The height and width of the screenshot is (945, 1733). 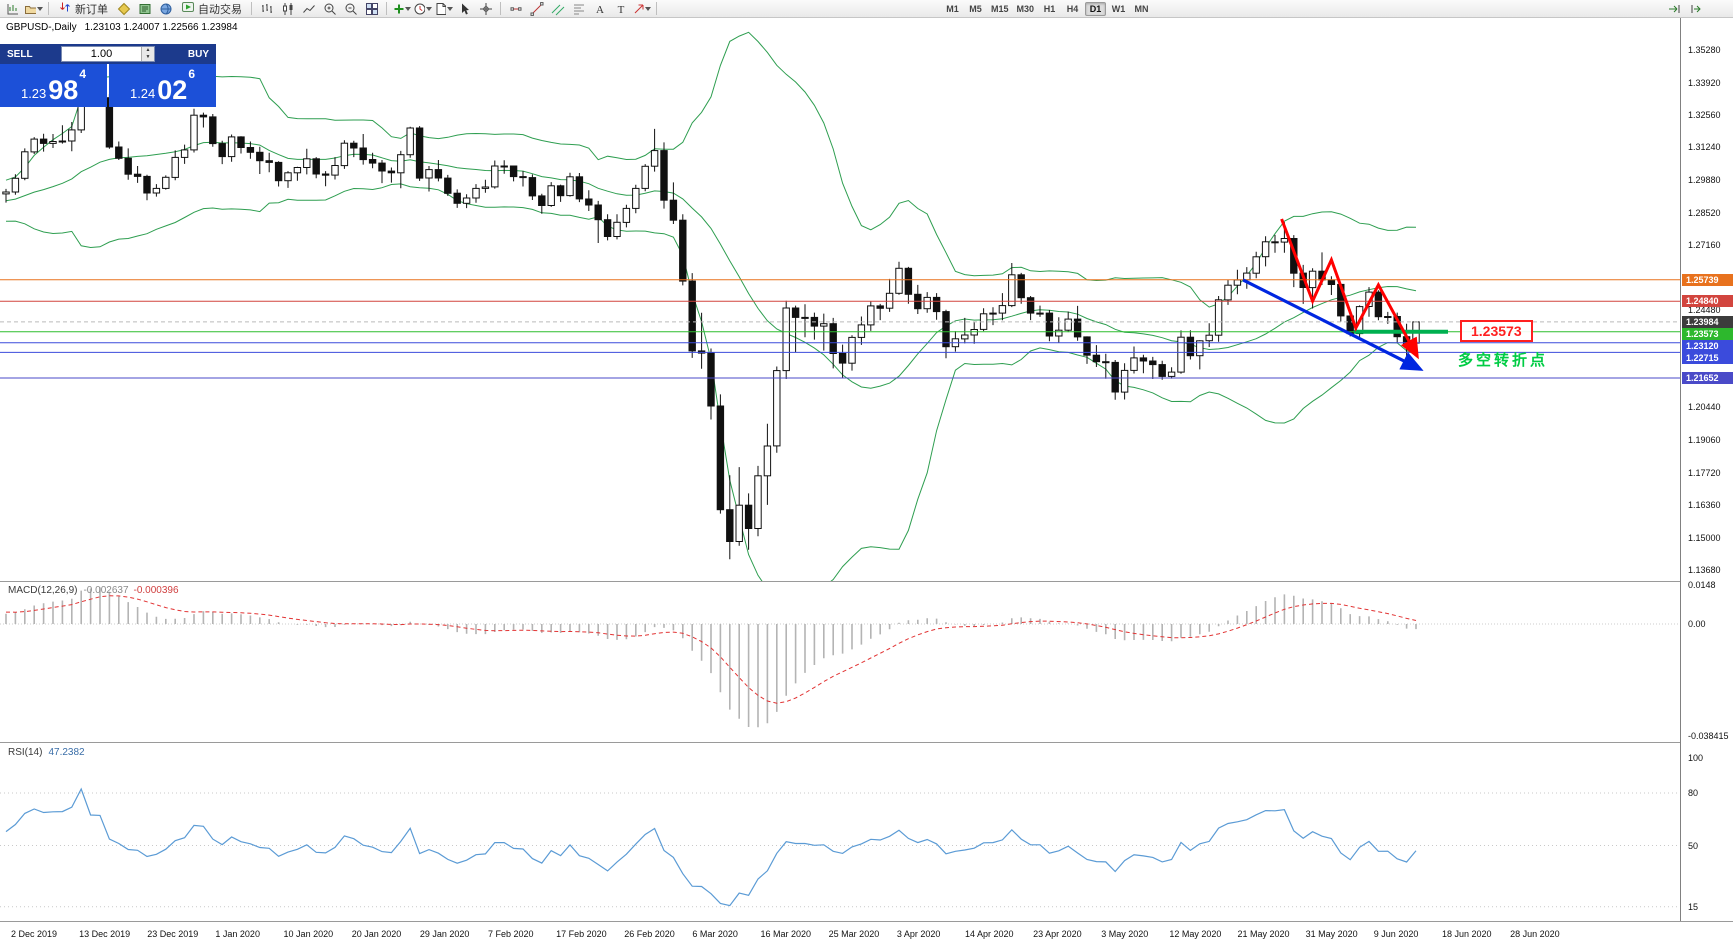 I want to click on autotrade-icon, so click(x=188, y=8).